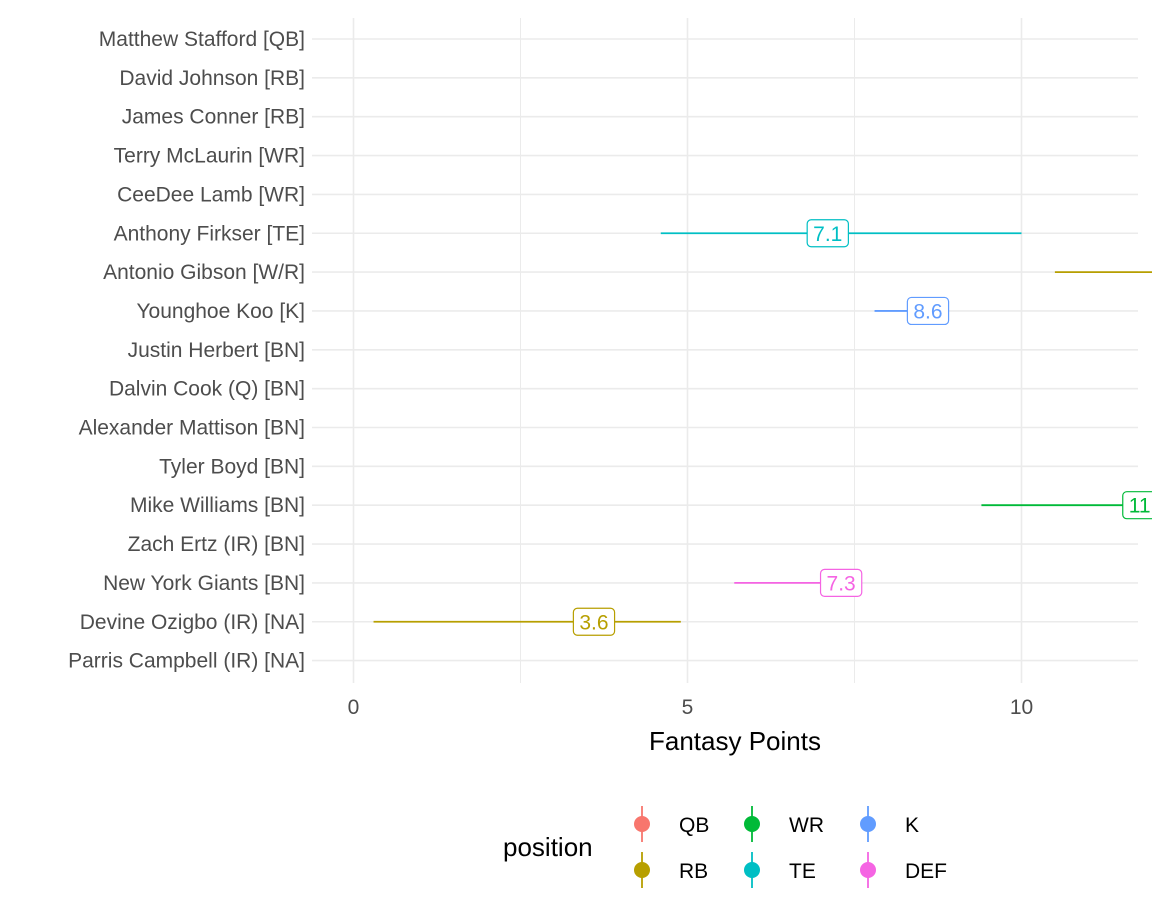 Image resolution: width=1152 pixels, height=921 pixels. What do you see at coordinates (688, 707) in the screenshot?
I see `x-tick-label: 5` at bounding box center [688, 707].